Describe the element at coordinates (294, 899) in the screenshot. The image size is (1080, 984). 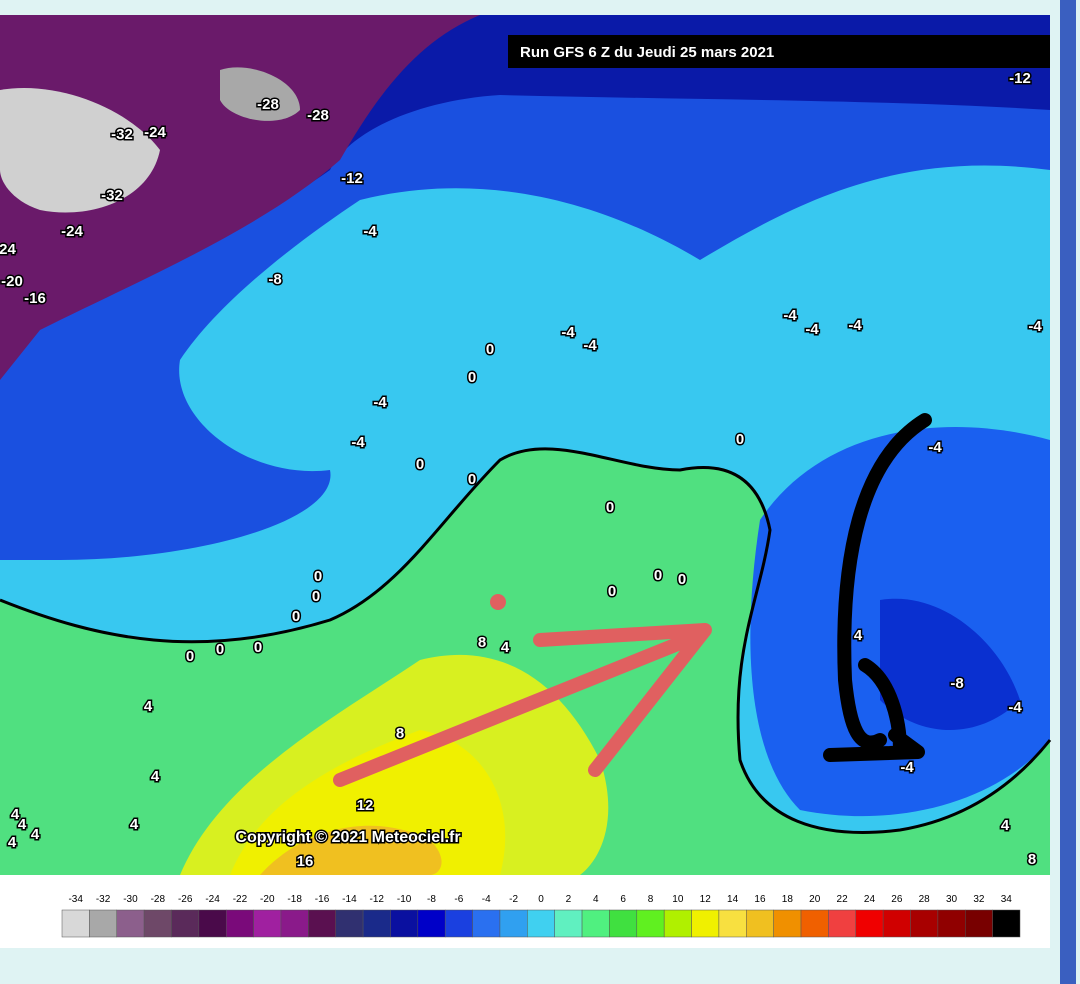
I see `legend-label: -18` at that location.